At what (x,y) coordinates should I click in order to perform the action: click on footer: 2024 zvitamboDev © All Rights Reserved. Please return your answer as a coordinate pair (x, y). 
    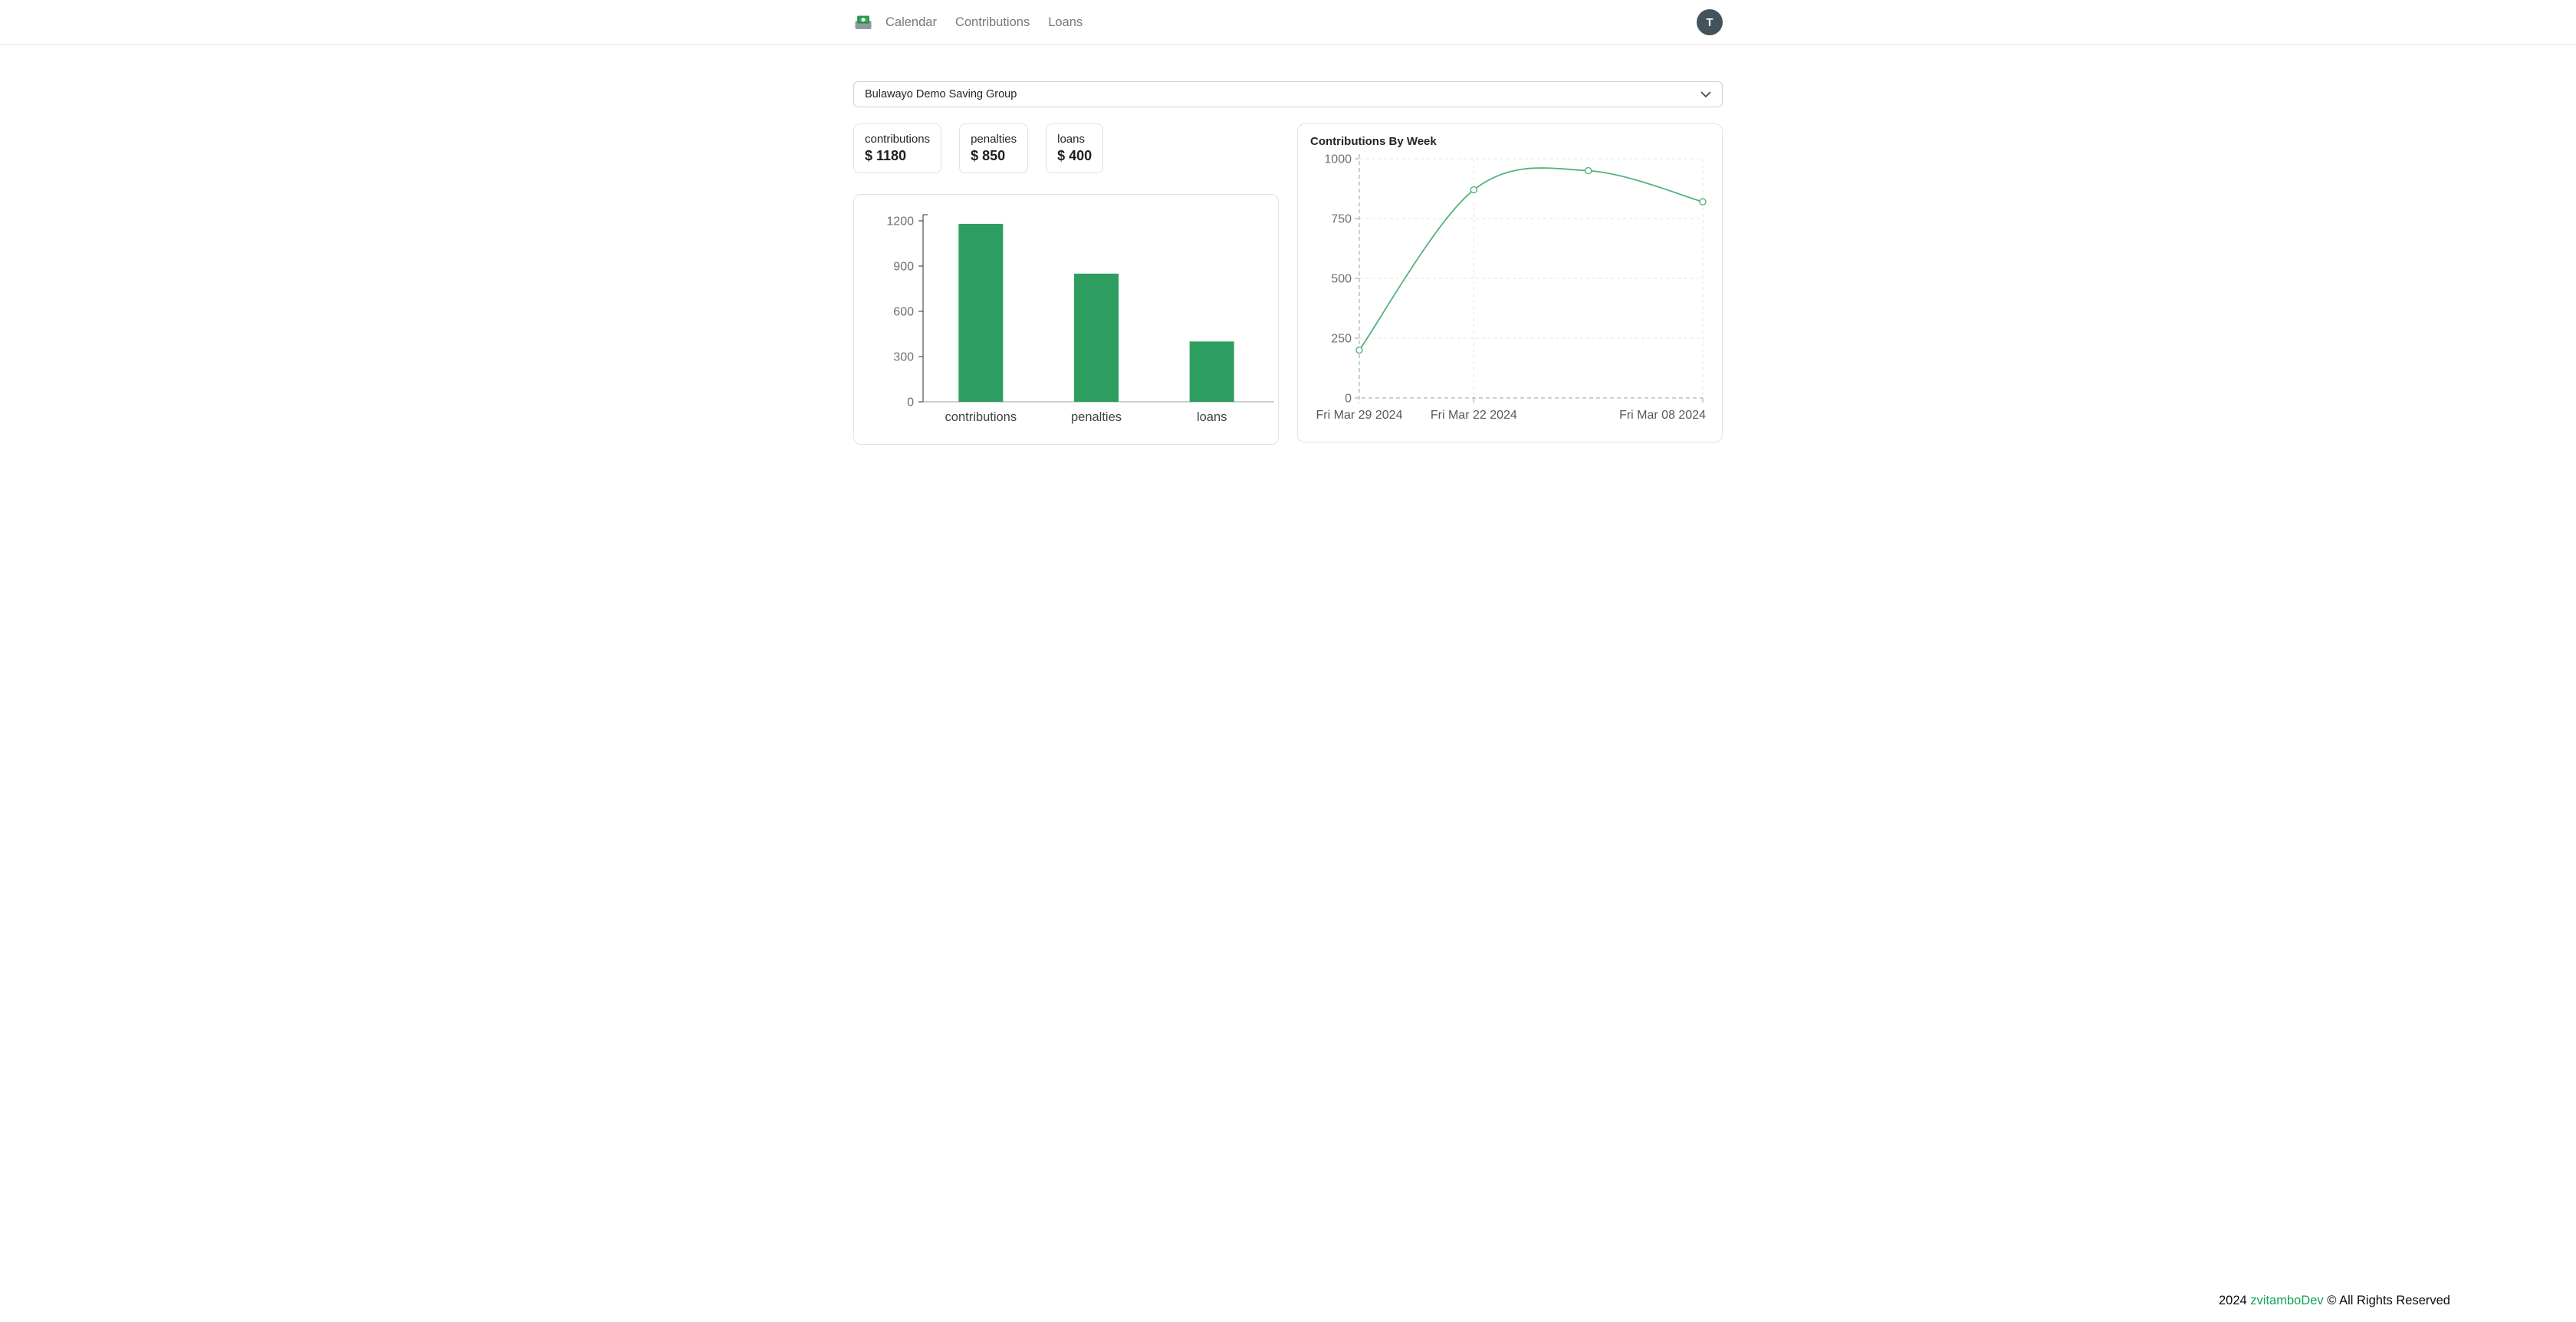
    Looking at the image, I should click on (1288, 1308).